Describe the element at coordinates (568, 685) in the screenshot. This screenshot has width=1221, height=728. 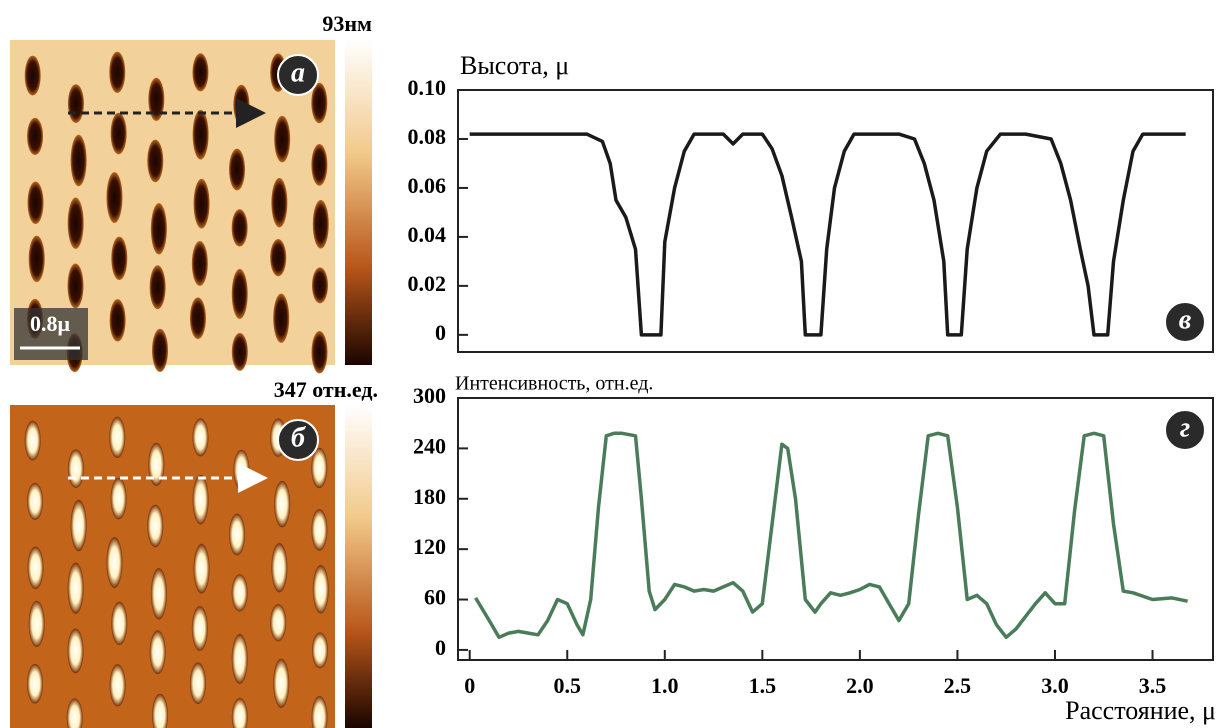
I see `x-tick-label: 0.5` at that location.